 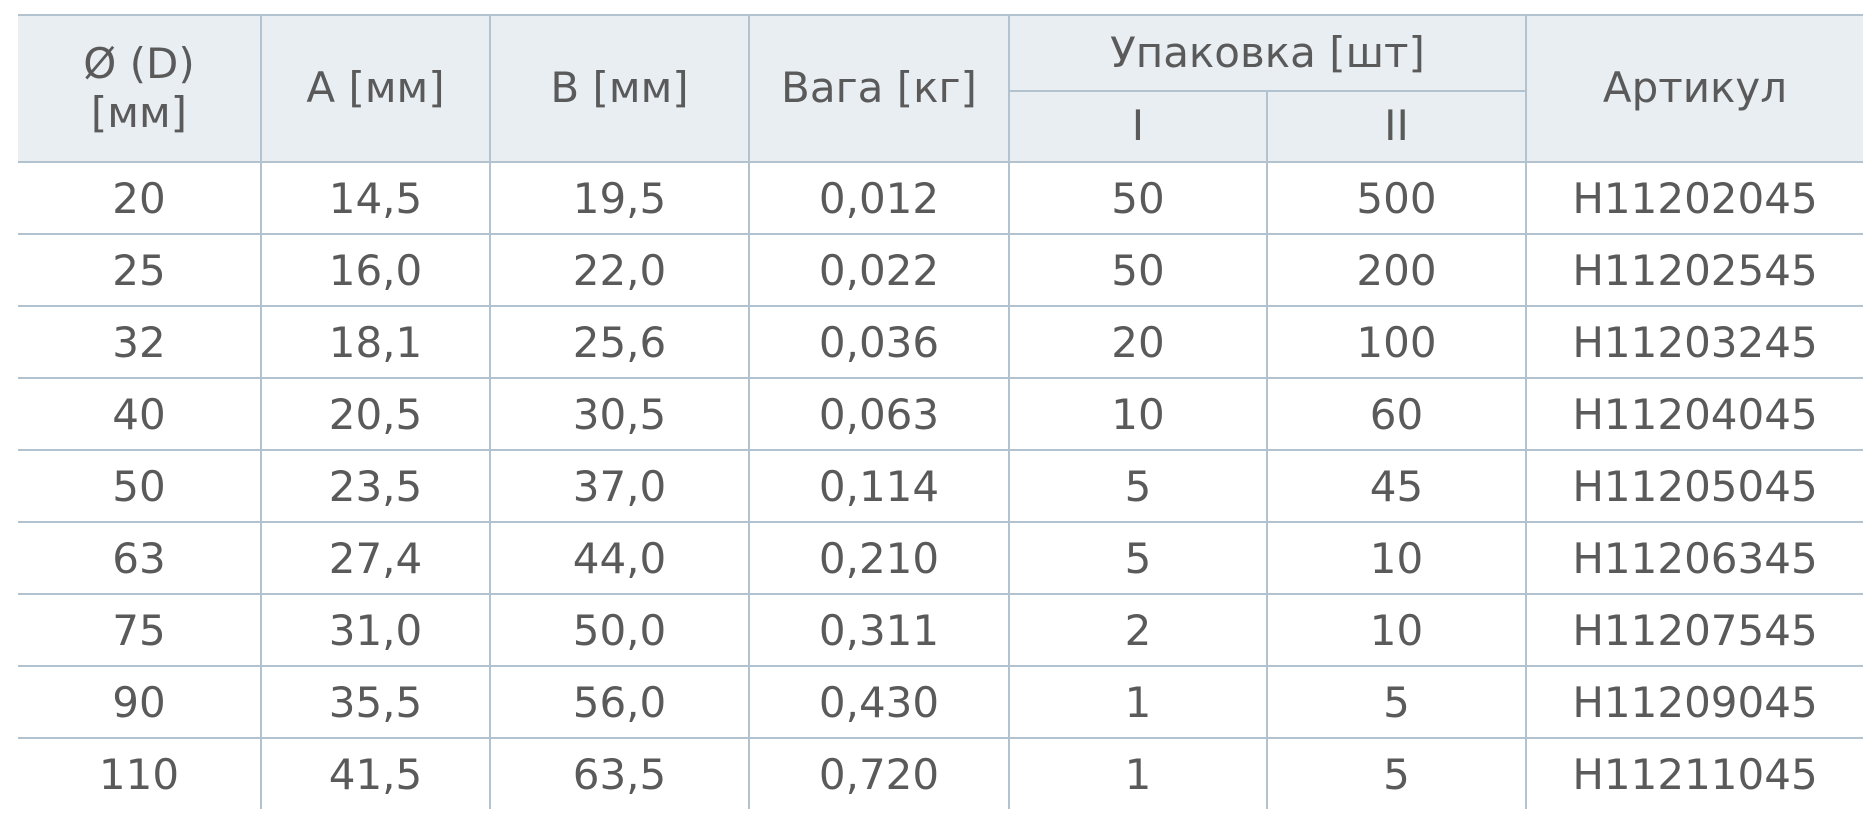 I want to click on table-cell: 63,5, so click(x=619, y=773).